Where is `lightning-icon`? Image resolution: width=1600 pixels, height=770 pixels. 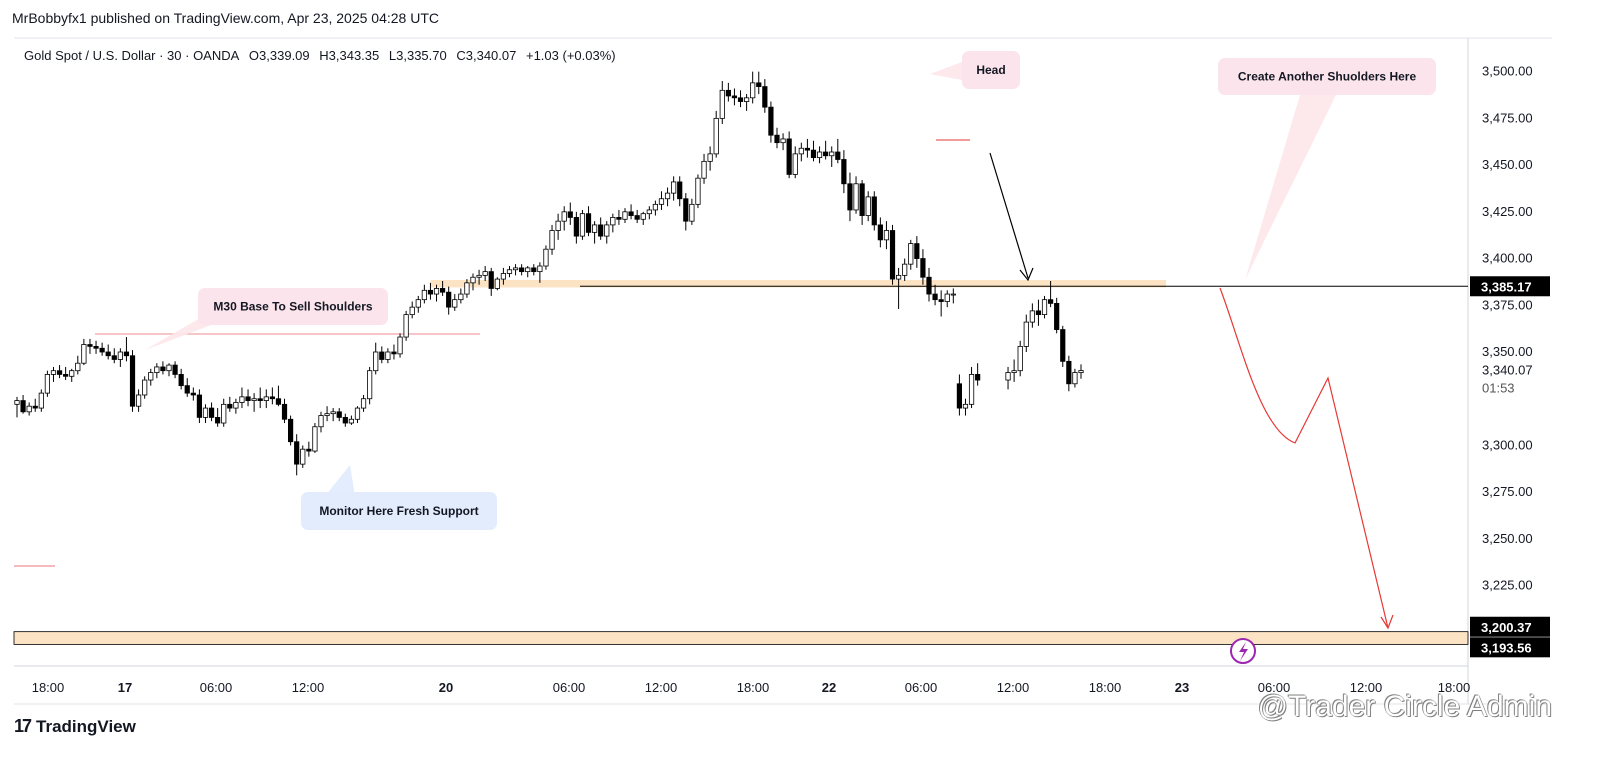
lightning-icon is located at coordinates (1243, 651).